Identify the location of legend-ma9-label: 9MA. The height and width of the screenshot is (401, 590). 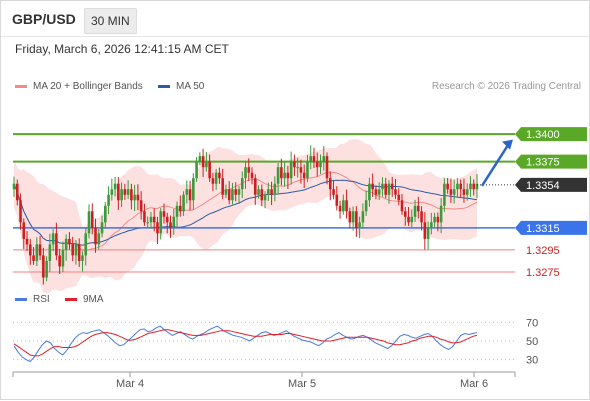
(93, 299).